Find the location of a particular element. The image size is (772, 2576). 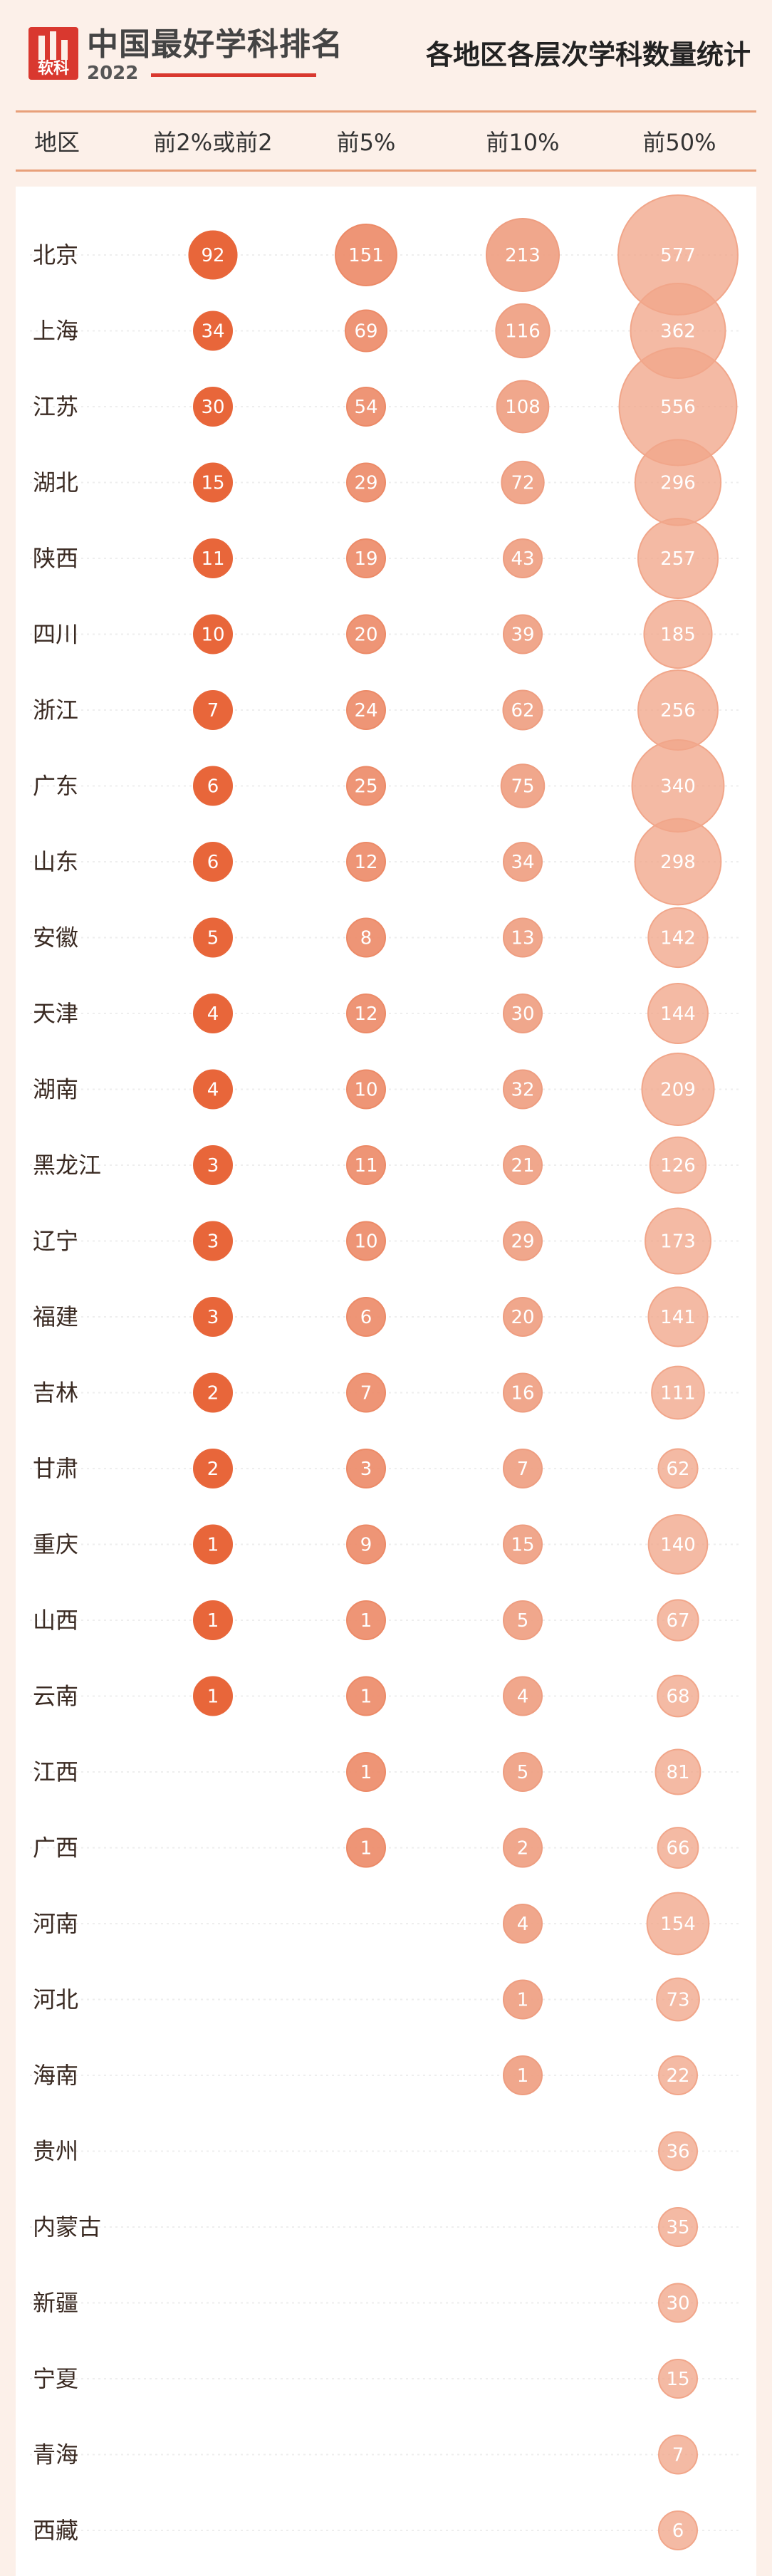

bubble-value-label: 20 is located at coordinates (522, 1317).